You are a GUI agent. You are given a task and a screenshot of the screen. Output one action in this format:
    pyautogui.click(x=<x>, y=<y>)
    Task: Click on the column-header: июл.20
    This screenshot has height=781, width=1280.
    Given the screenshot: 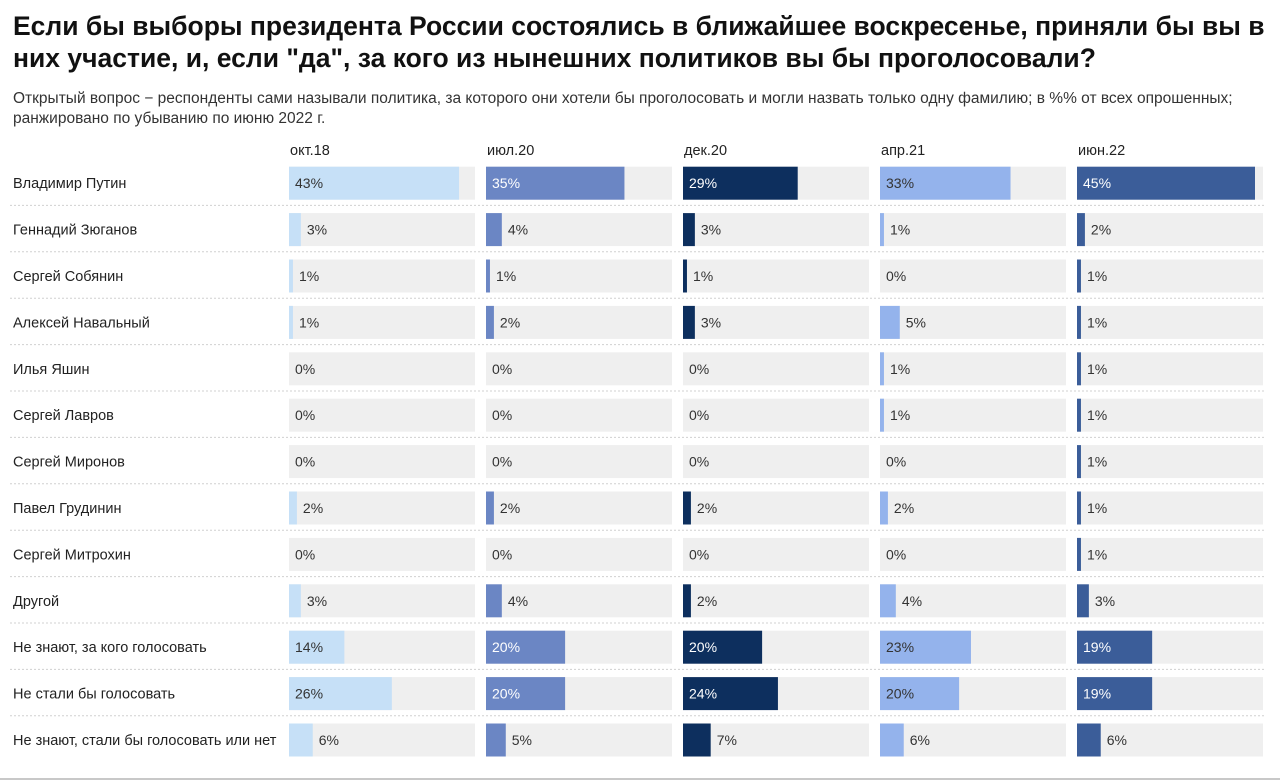 What is the action you would take?
    pyautogui.click(x=510, y=151)
    